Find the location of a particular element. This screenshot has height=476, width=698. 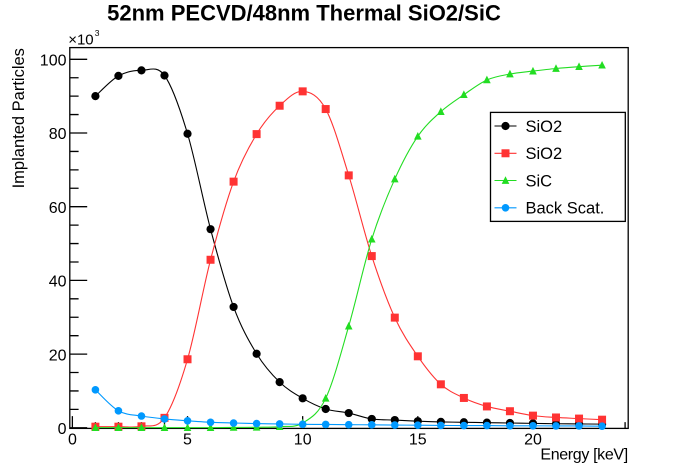

svg-text: Energy [keV] is located at coordinates (583, 454).